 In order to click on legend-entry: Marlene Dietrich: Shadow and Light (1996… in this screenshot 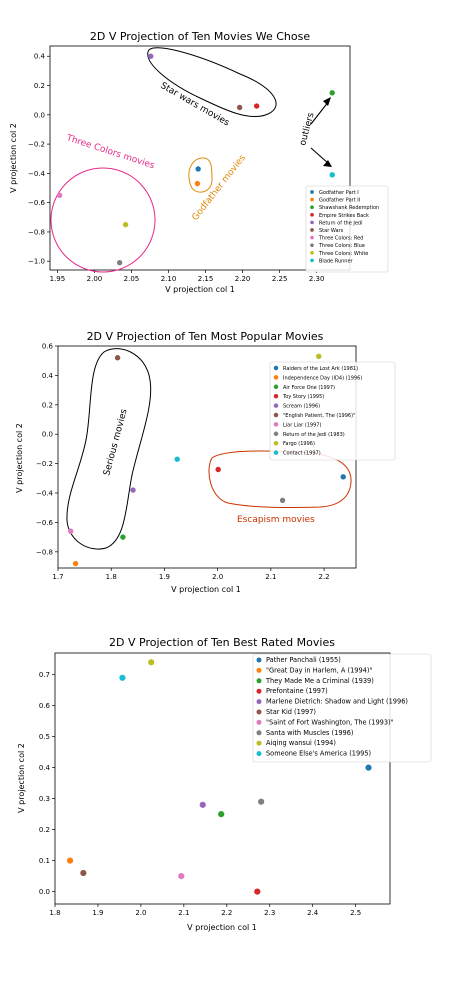, I will do `click(337, 702)`.